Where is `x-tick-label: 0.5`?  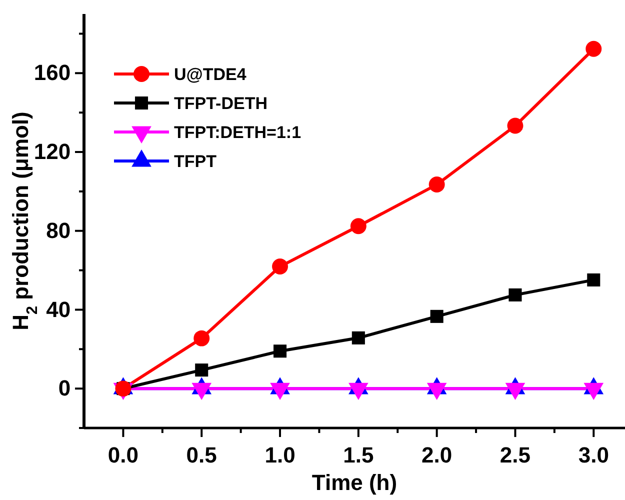
x-tick-label: 0.5 is located at coordinates (201, 455).